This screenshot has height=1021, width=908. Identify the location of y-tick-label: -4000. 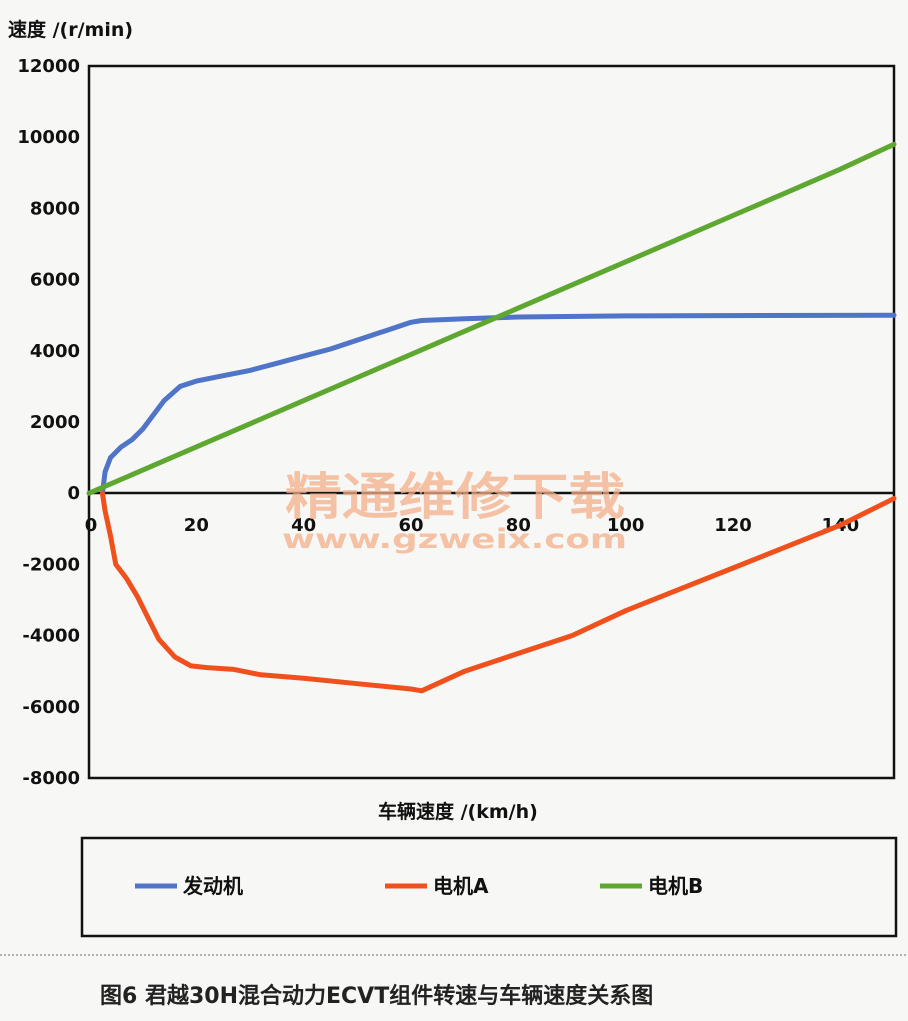
(51, 636).